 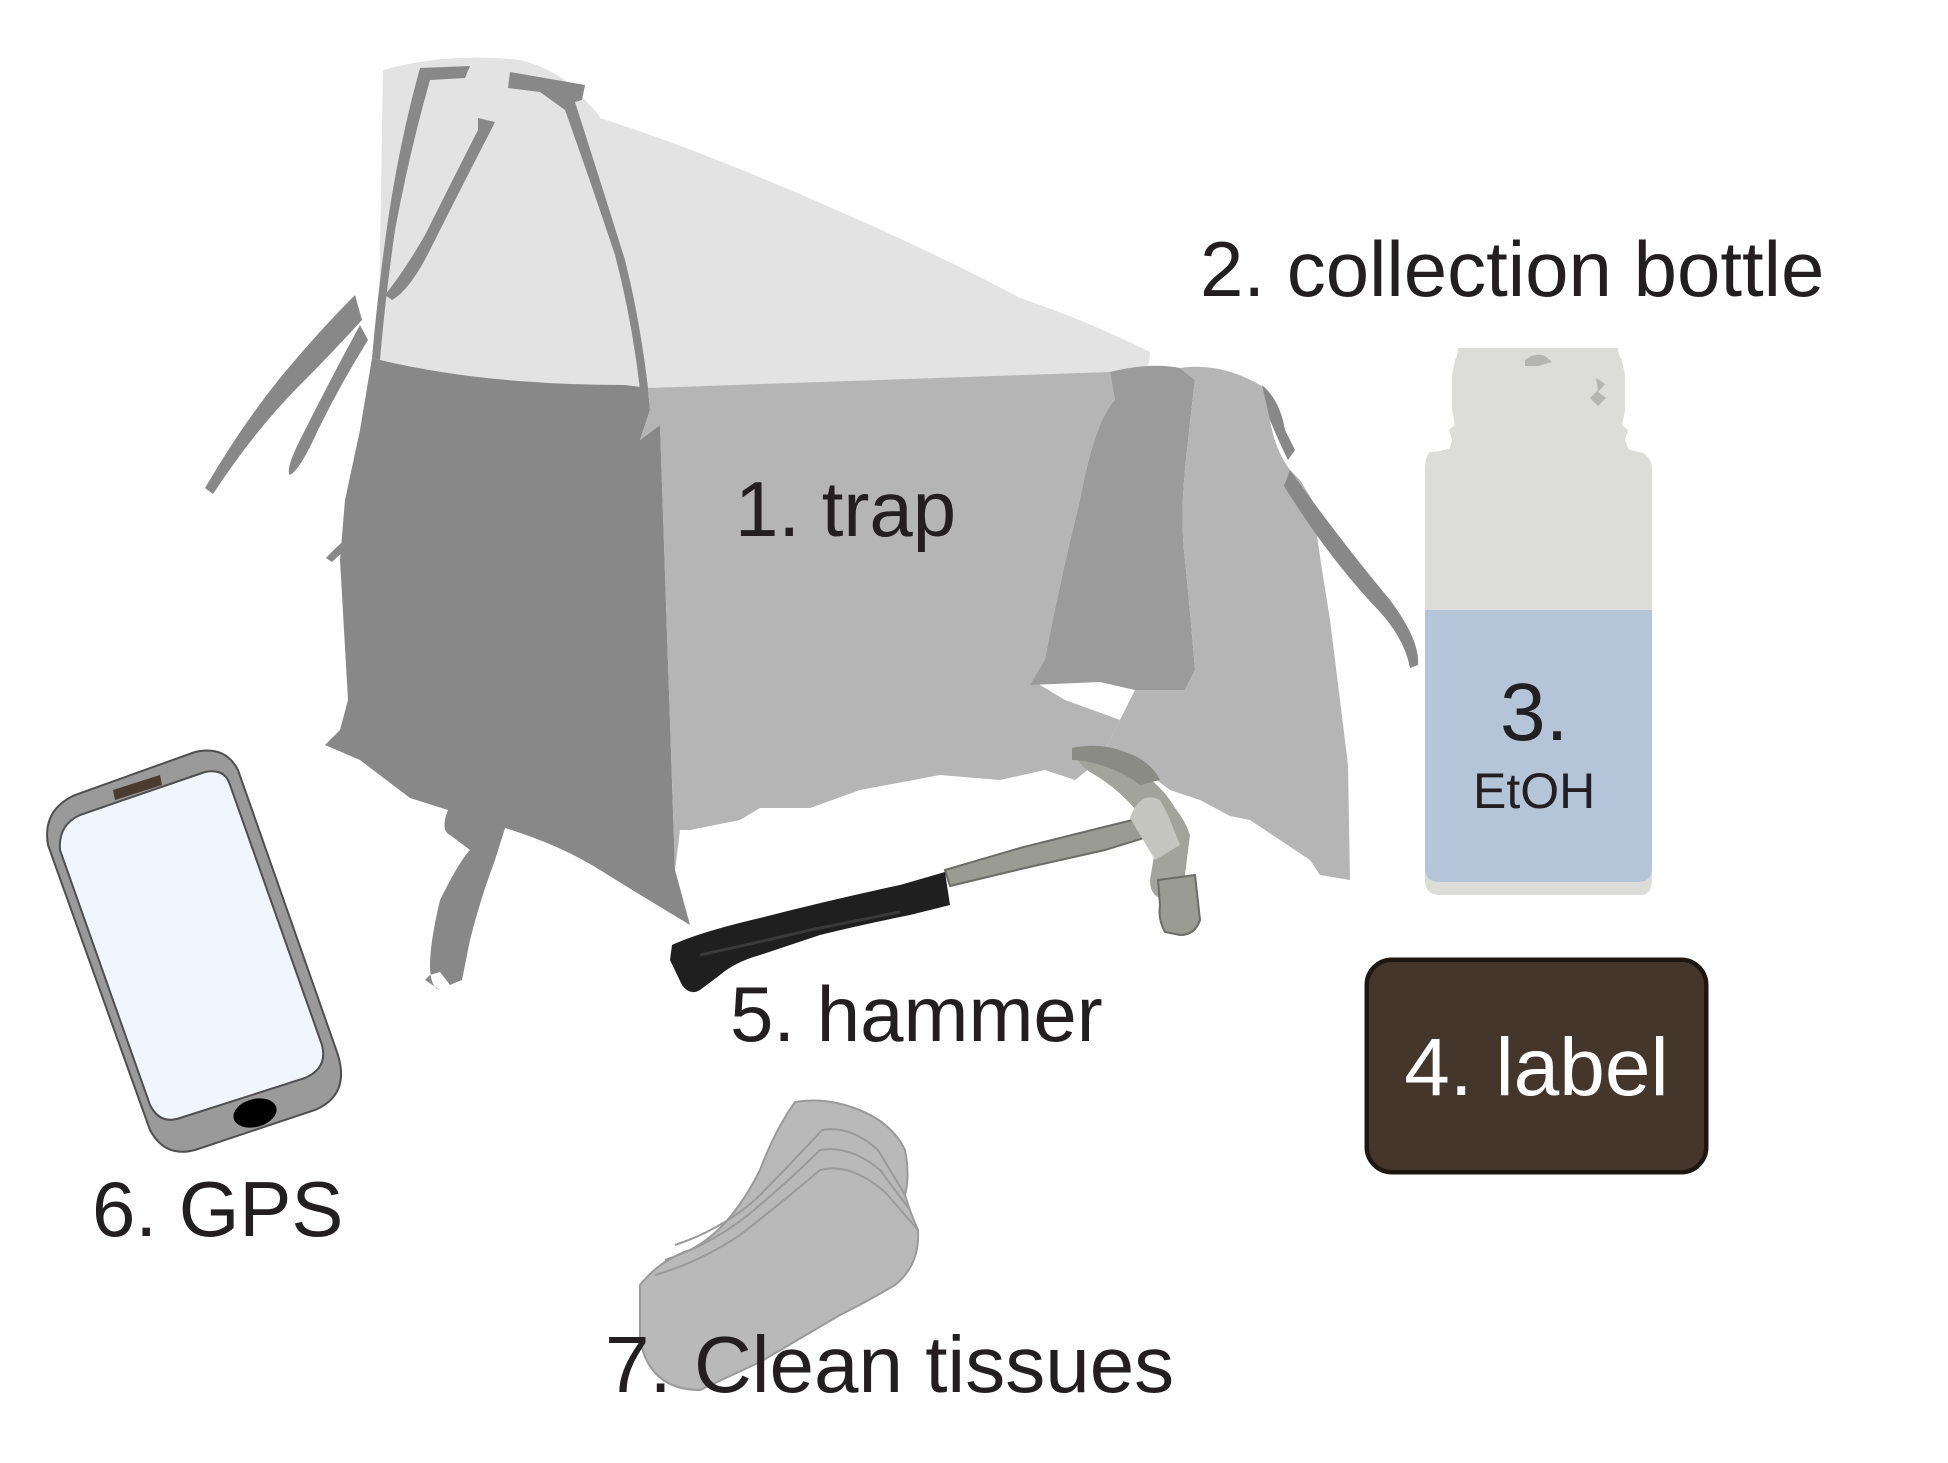 I want to click on trap-label: 1. trap, so click(x=846, y=509).